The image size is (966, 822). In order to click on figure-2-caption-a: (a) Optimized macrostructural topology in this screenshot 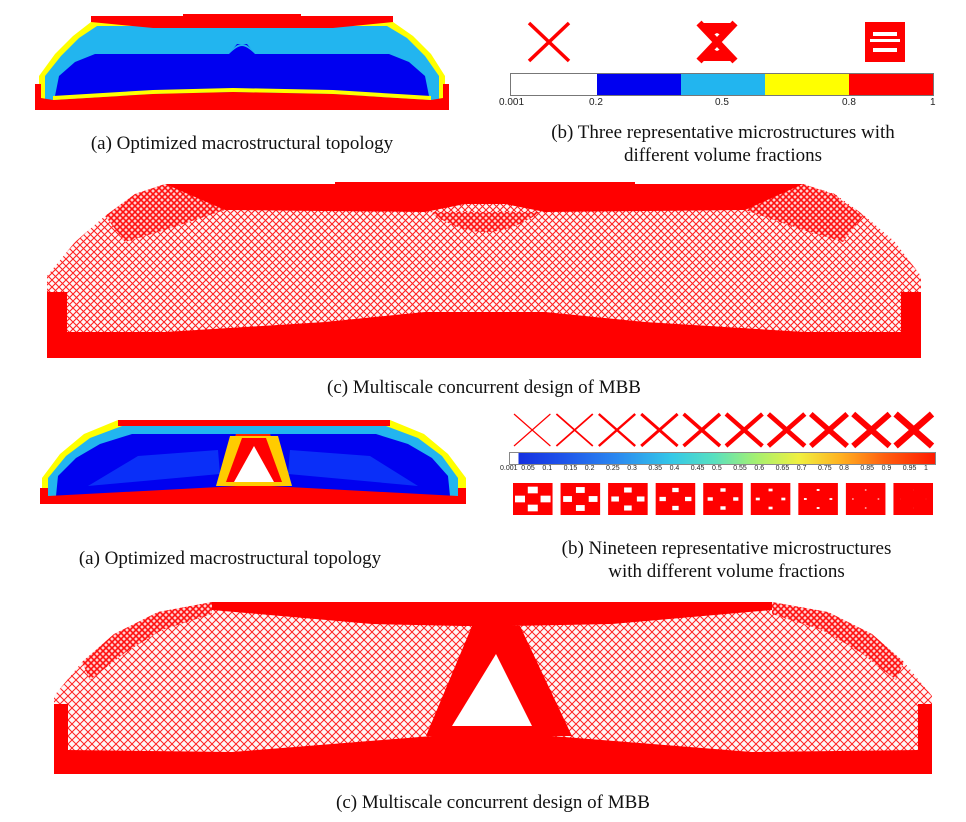, I will do `click(230, 558)`.